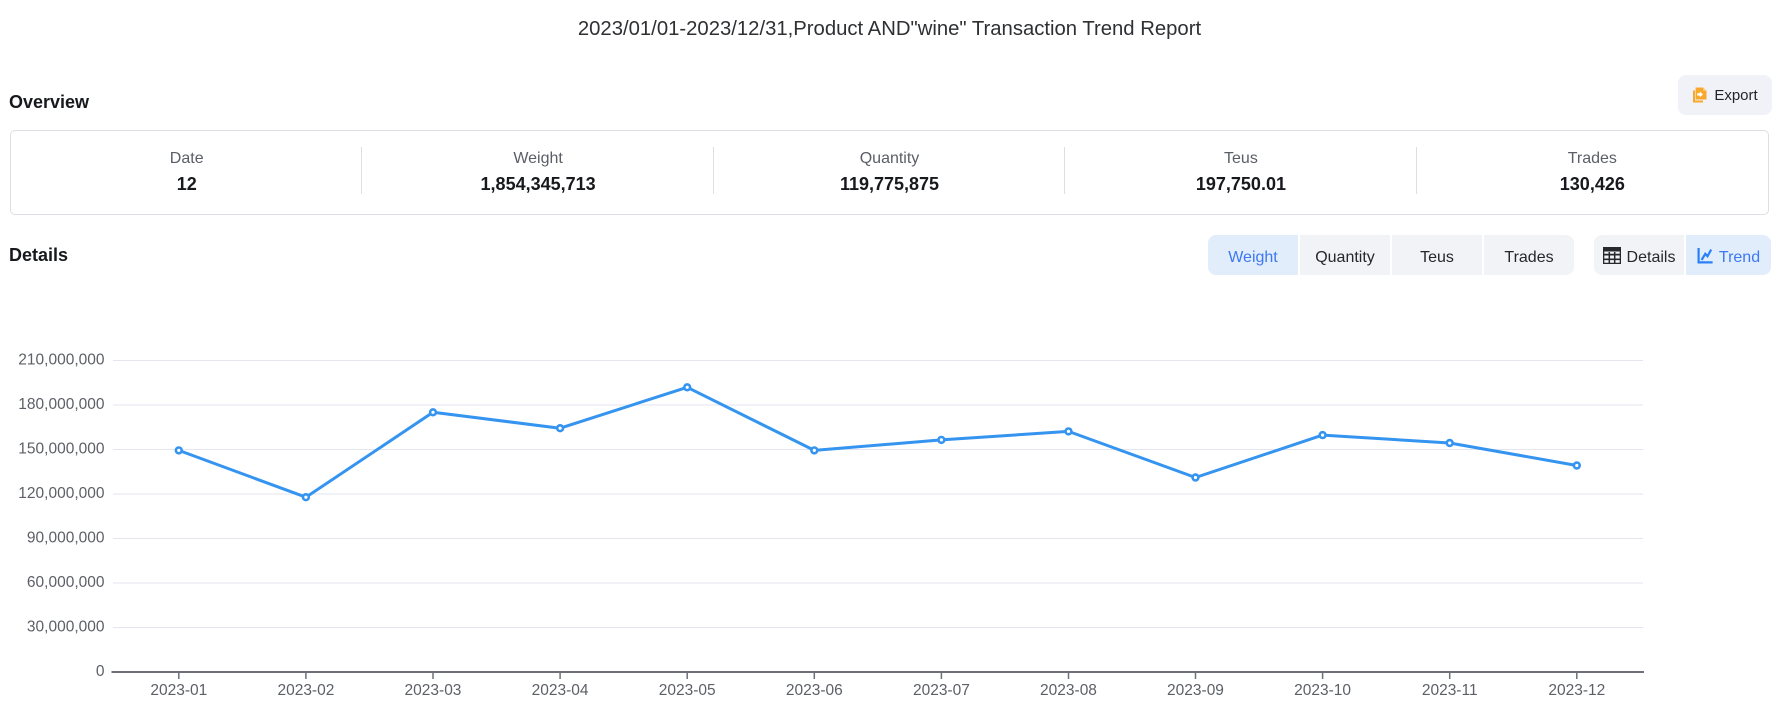 The width and height of the screenshot is (1779, 703). Describe the element at coordinates (814, 690) in the screenshot. I see `svg-text: 2023-06` at that location.